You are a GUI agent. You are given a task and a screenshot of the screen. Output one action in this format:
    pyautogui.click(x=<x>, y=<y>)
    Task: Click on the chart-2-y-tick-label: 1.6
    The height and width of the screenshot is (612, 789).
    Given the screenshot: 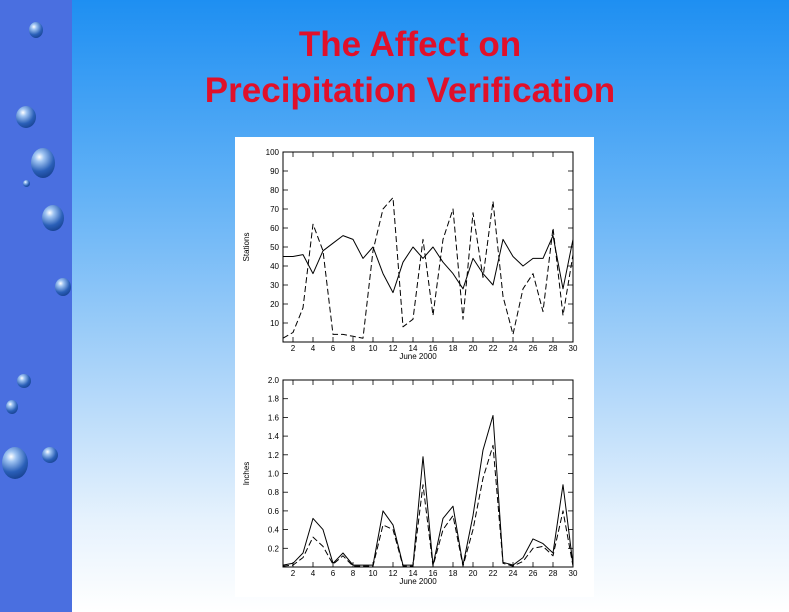 What is the action you would take?
    pyautogui.click(x=274, y=417)
    